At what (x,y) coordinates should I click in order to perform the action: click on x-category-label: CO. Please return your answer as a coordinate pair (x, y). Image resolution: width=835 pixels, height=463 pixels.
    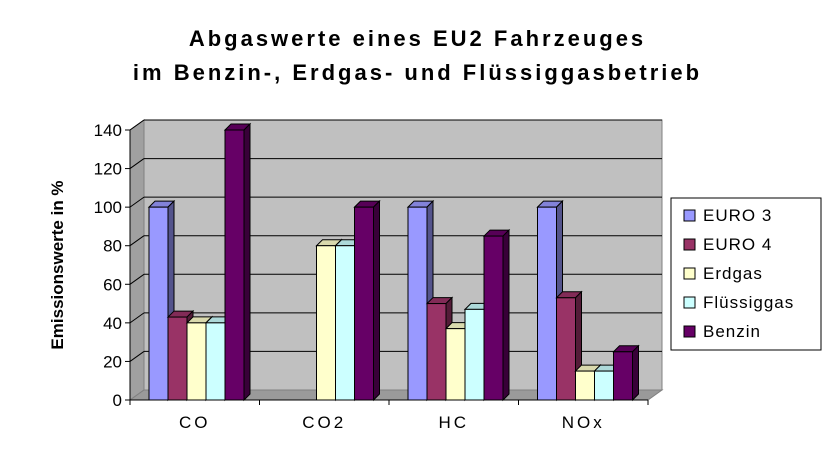
    Looking at the image, I should click on (195, 422).